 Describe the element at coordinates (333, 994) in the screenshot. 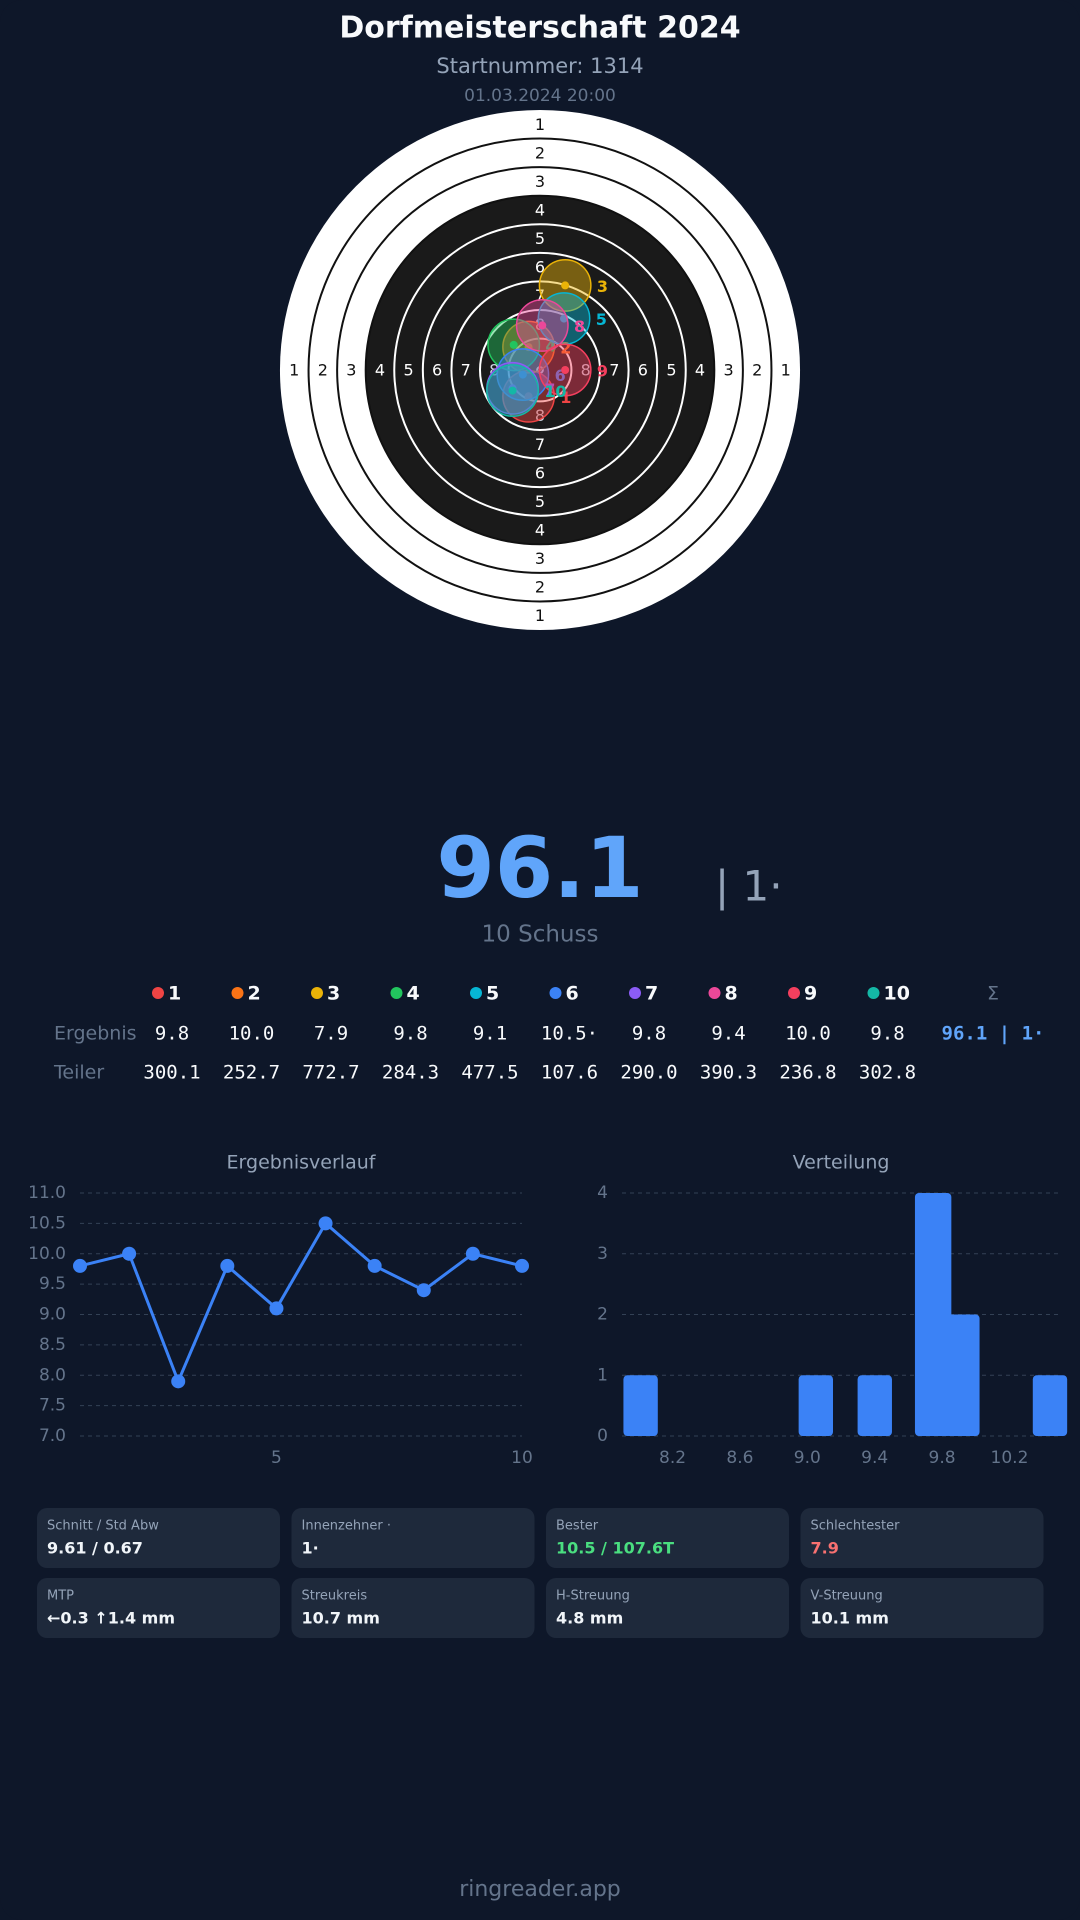

I see `legend-label: 3` at that location.